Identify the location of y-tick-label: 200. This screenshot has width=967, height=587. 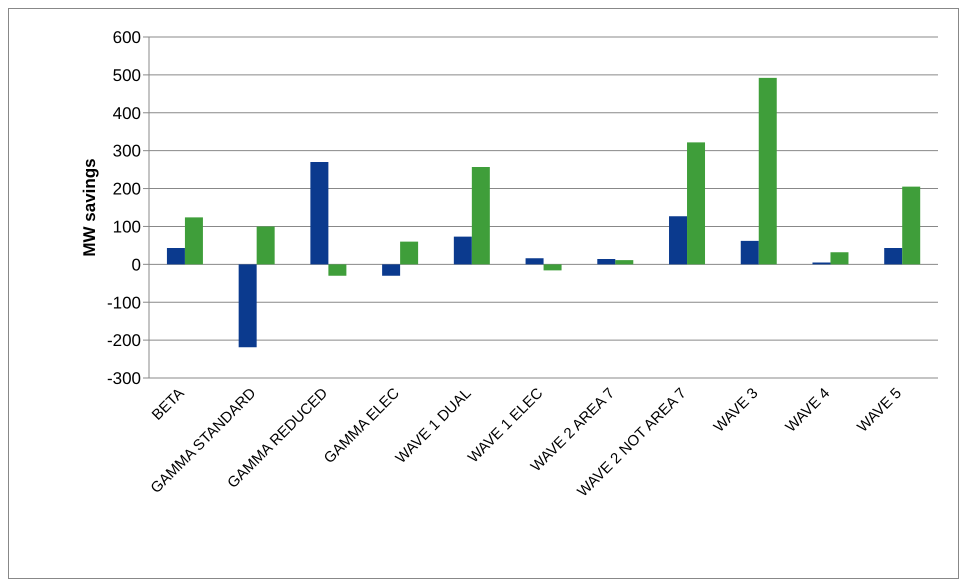
(126, 189).